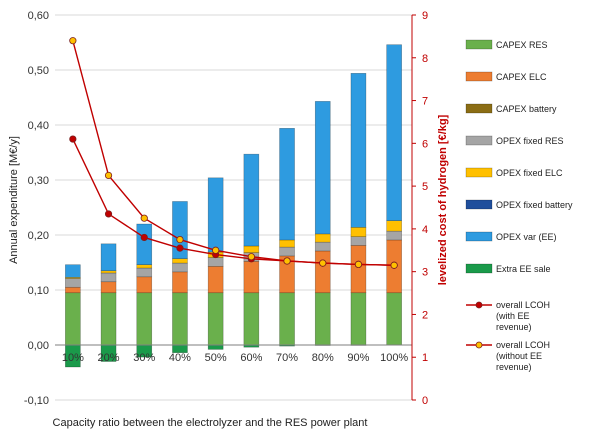  Describe the element at coordinates (36, 401) in the screenshot. I see `y-tick-label: -0,10` at that location.